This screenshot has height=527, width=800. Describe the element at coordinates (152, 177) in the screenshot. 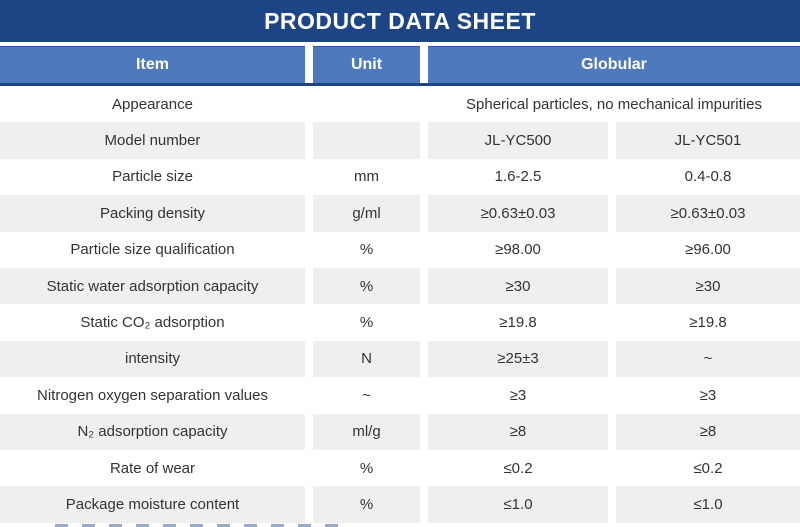

I see `item-cell: Particle size` at that location.